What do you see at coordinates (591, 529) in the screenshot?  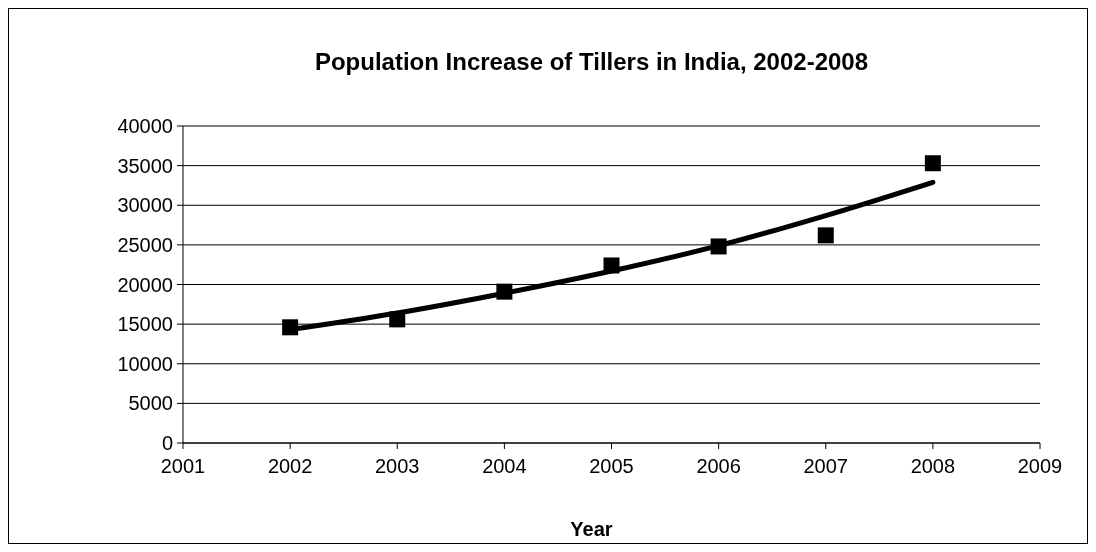 I see `x-axis-title: Year` at bounding box center [591, 529].